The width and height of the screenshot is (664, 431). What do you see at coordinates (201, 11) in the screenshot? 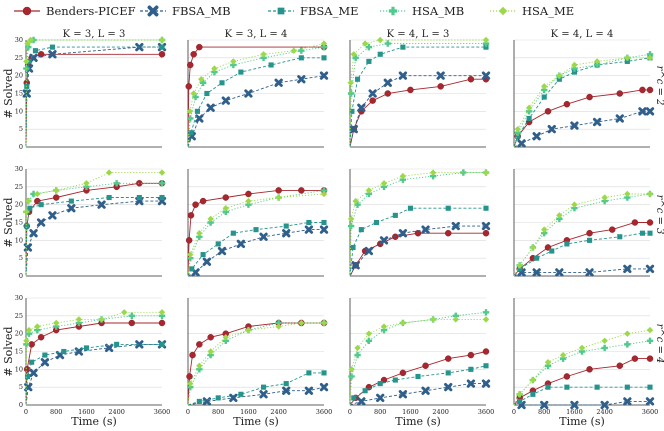
I see `legend-label: FBSA_MB` at bounding box center [201, 11].